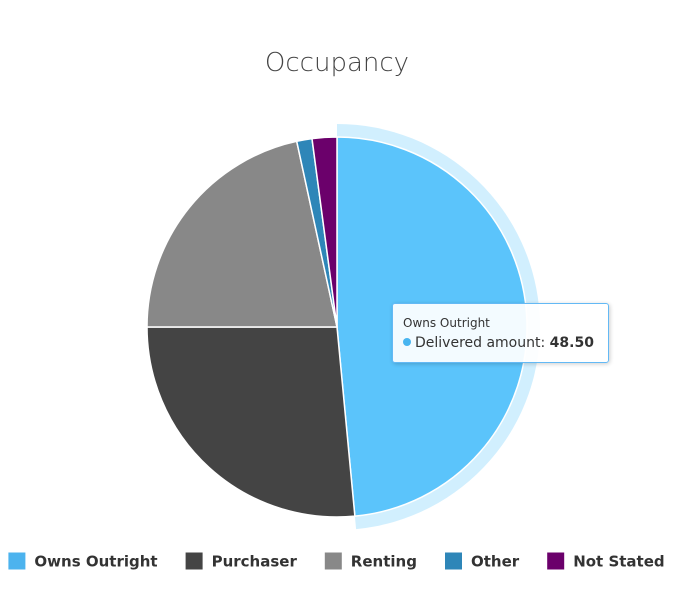  I want to click on legend-item-purchaser: Purchaser, so click(241, 561).